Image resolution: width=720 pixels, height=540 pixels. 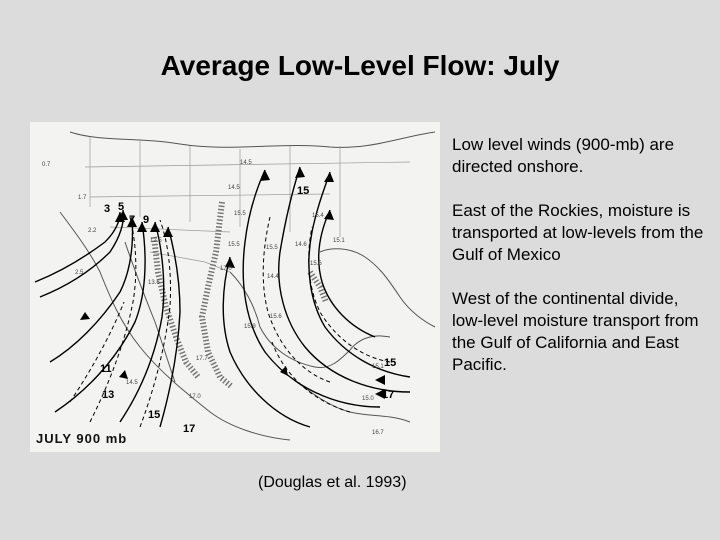 I want to click on value-label: 1.7, so click(x=82, y=198).